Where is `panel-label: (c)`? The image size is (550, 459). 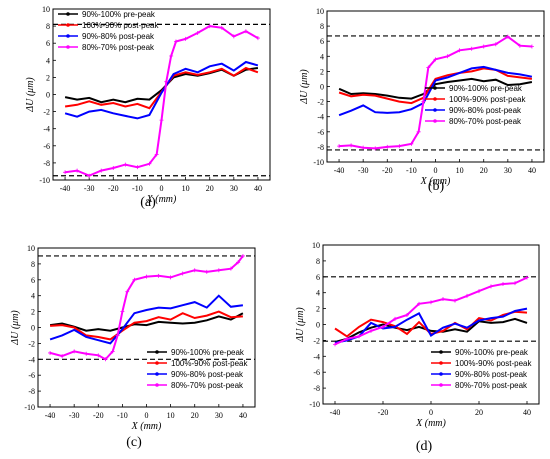 panel-label: (c) is located at coordinates (134, 442).